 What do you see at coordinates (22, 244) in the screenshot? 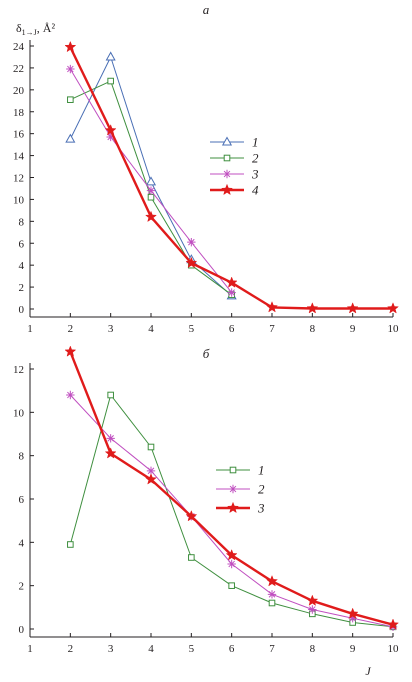
I see `y-tick-label: 6` at bounding box center [22, 244].